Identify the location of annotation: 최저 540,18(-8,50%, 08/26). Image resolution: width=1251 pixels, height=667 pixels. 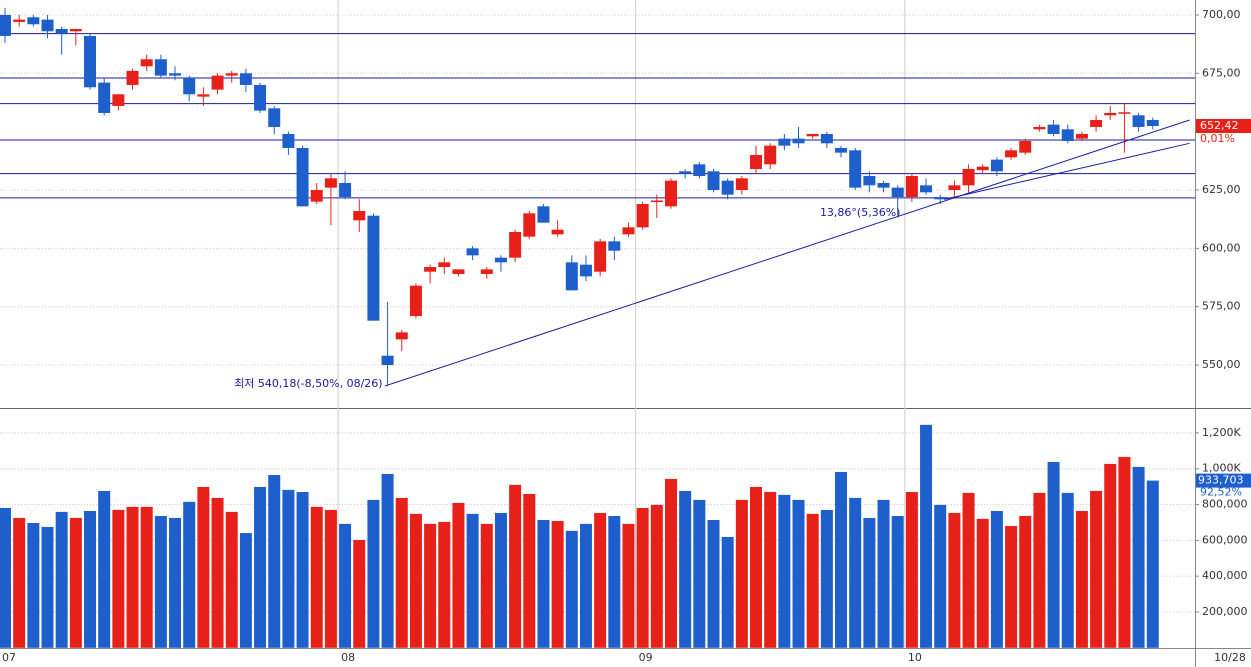
(308, 383).